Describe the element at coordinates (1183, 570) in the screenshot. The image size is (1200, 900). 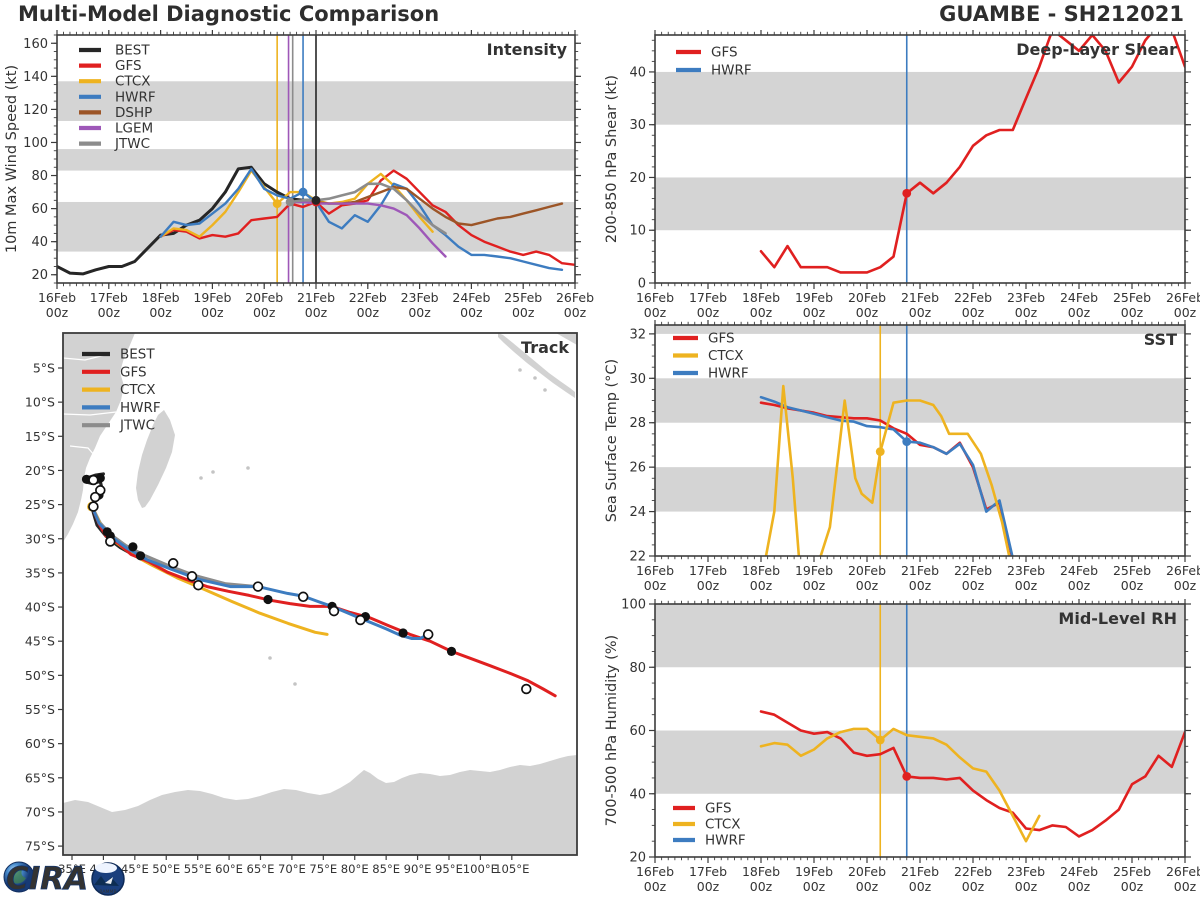
I see `x-tick-day-label: 26Feb` at that location.